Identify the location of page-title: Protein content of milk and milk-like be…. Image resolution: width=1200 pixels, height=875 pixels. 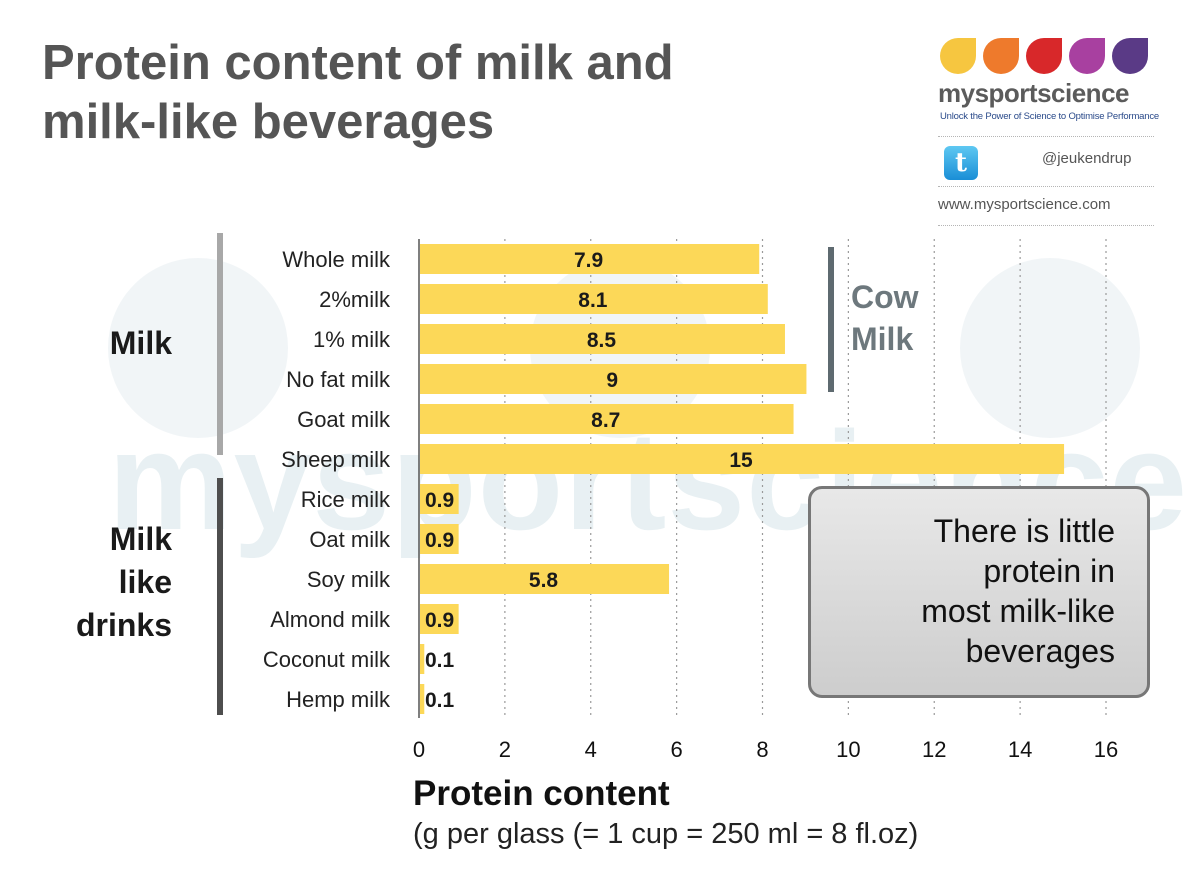
(462, 93).